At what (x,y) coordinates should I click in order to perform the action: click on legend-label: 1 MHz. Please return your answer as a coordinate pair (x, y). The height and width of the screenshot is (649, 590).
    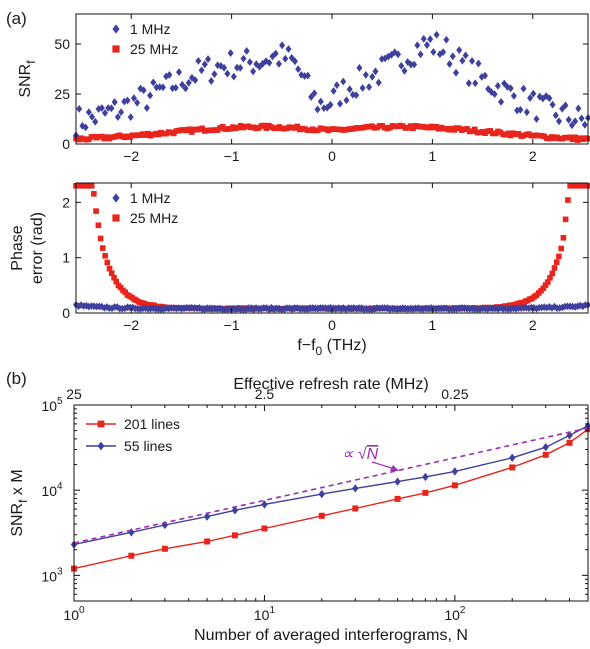
    Looking at the image, I should click on (150, 29).